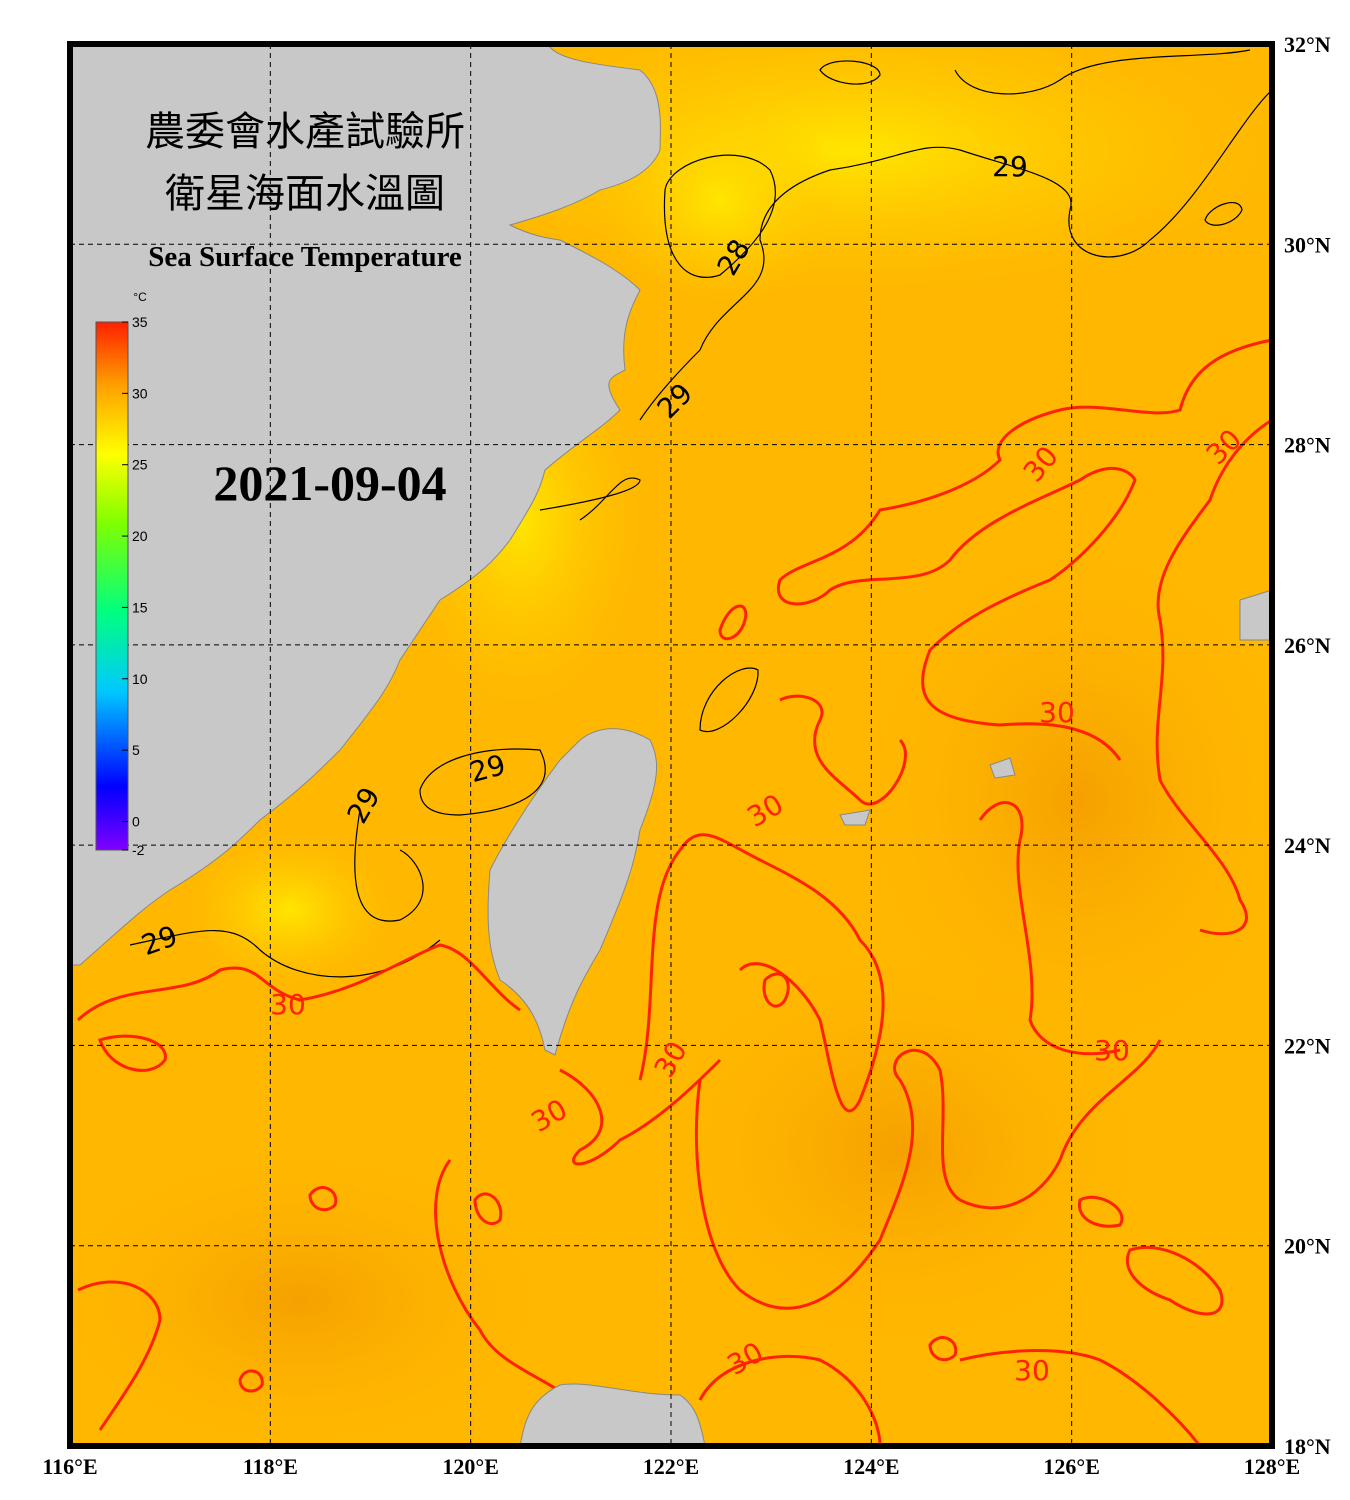 The width and height of the screenshot is (1350, 1500). Describe the element at coordinates (305, 194) in the screenshot. I see `title-zh: 衛星海面水溫圖` at that location.